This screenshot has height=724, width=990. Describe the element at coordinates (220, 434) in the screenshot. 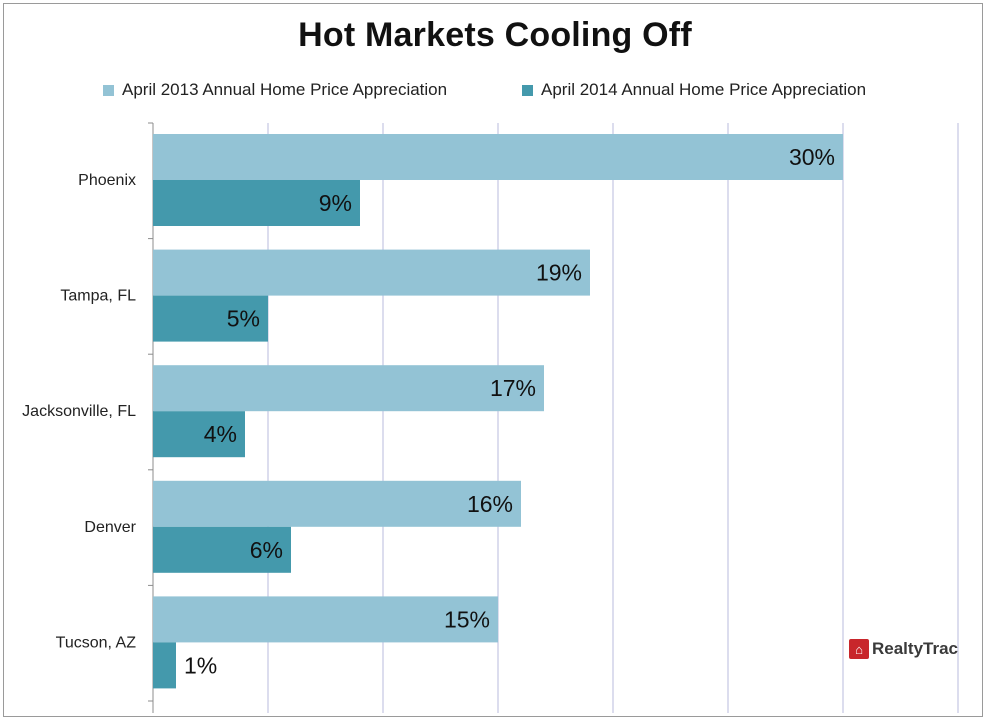

I see `data-label: 4%` at that location.